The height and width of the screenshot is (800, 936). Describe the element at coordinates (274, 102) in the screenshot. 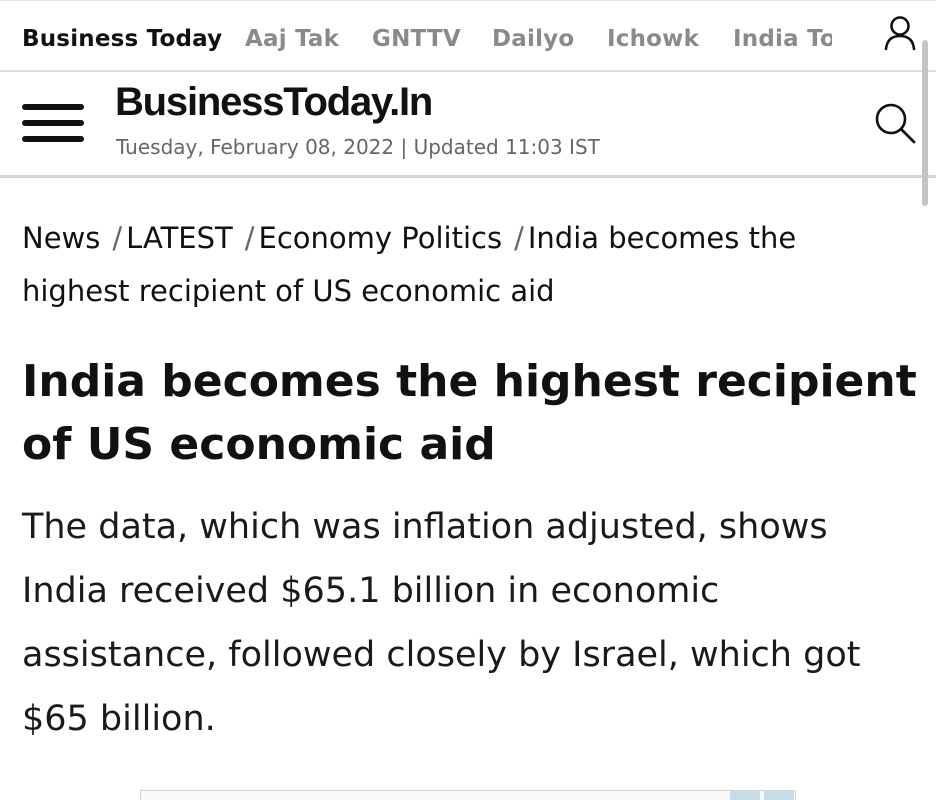

I see `site-logo: BusinessToday.In` at that location.